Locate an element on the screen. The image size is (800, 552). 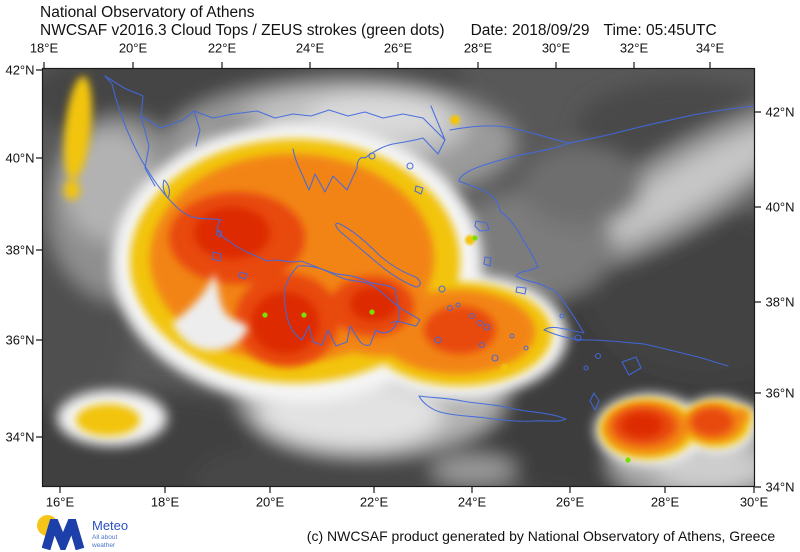
island-limnos is located at coordinates (419, 190).